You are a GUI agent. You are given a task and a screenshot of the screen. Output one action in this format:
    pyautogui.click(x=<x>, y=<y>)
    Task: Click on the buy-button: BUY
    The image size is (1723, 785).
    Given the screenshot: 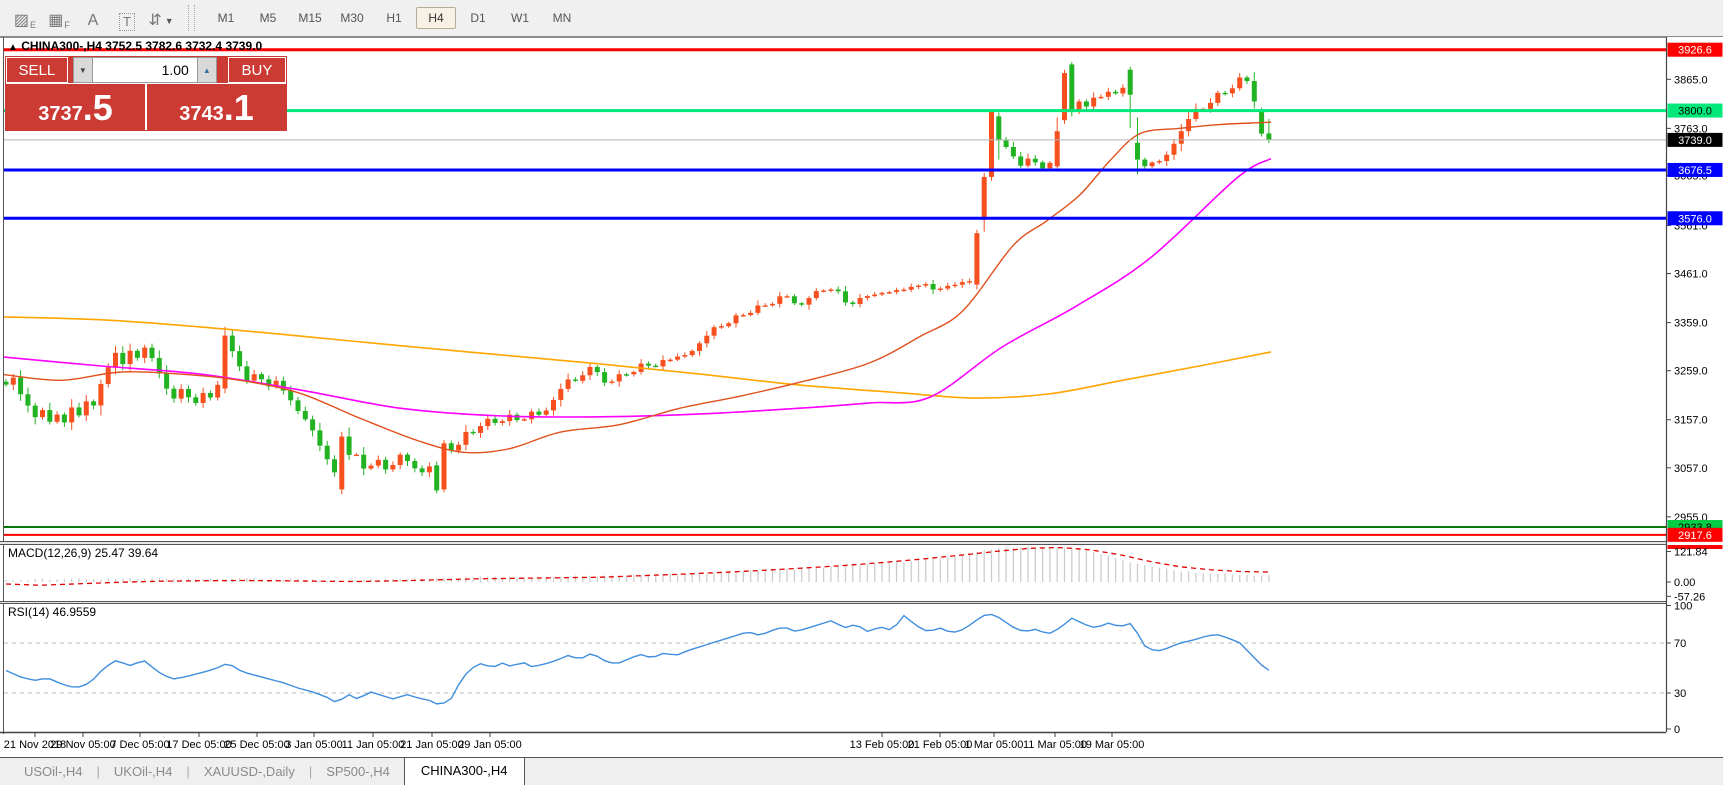 What is the action you would take?
    pyautogui.click(x=256, y=70)
    